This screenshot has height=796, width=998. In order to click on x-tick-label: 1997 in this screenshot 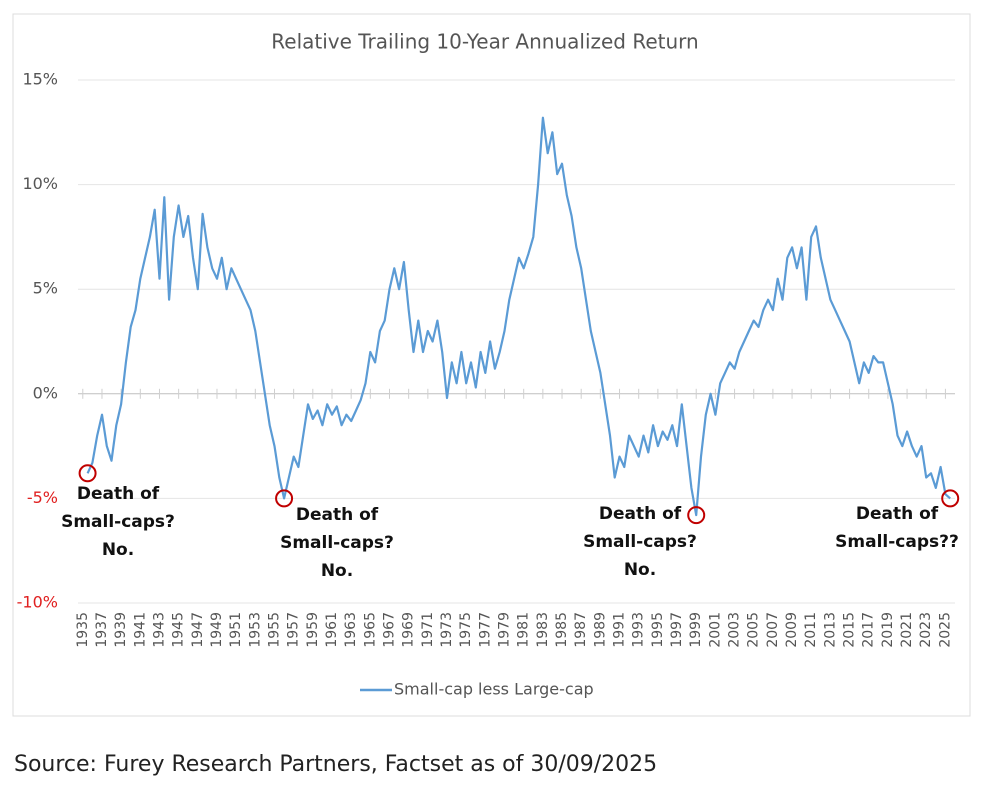, I will do `click(677, 630)`.